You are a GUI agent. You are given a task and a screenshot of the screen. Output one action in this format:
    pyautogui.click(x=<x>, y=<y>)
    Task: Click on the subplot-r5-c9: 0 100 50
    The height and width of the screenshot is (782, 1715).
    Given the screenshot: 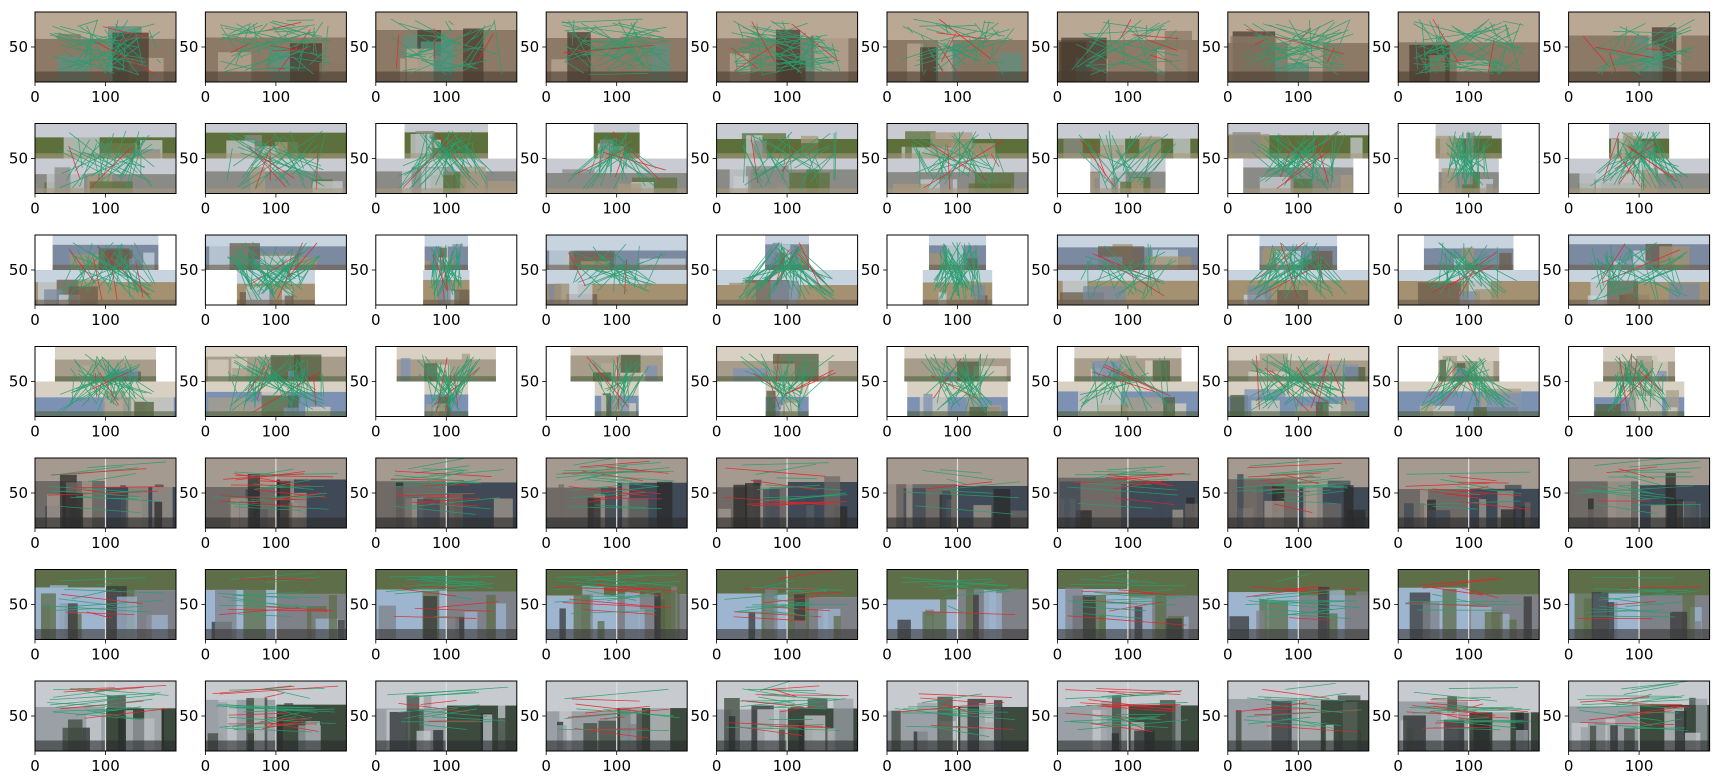 What is the action you would take?
    pyautogui.click(x=1456, y=504)
    